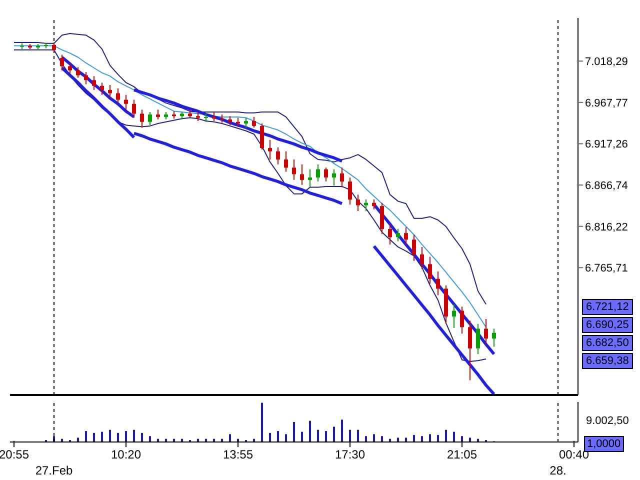  I want to click on y-tick-label: 6.816,22, so click(606, 227).